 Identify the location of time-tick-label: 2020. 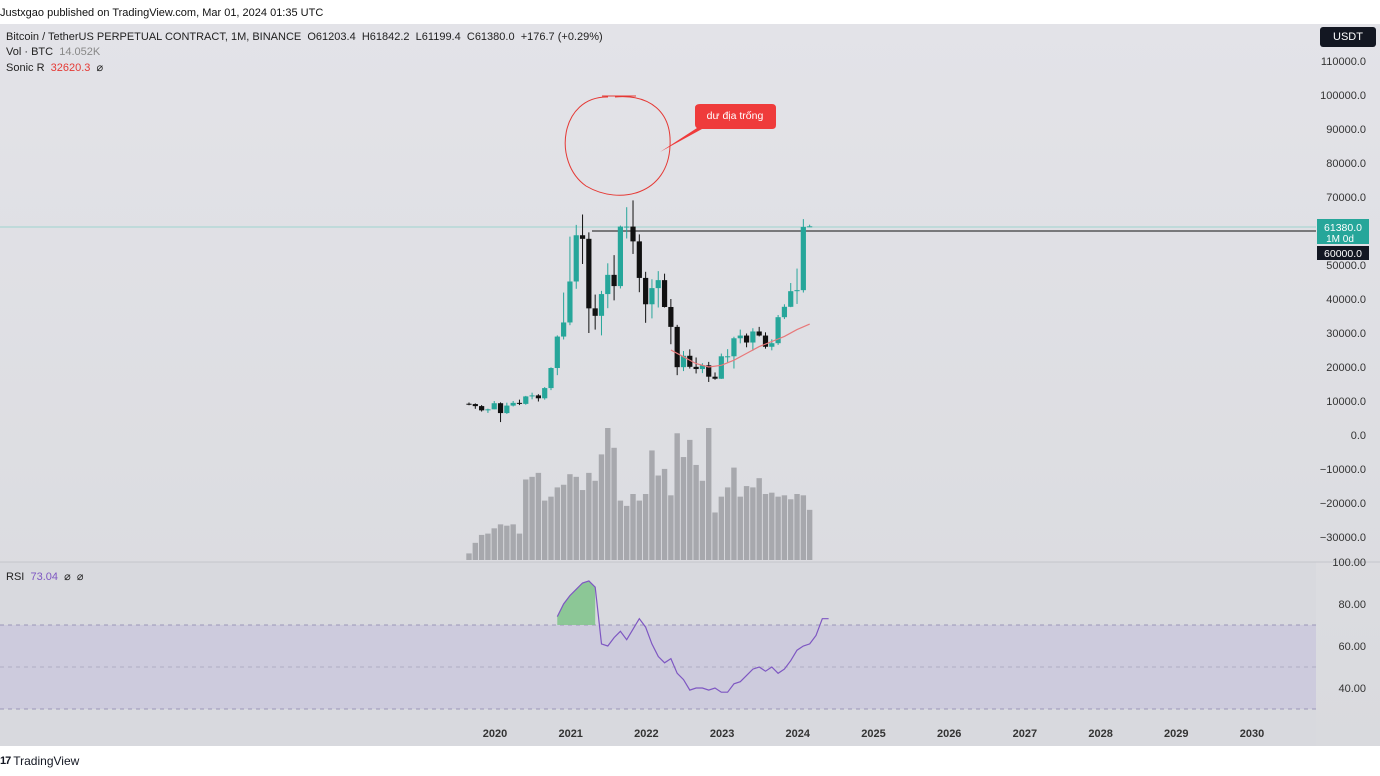
(495, 734).